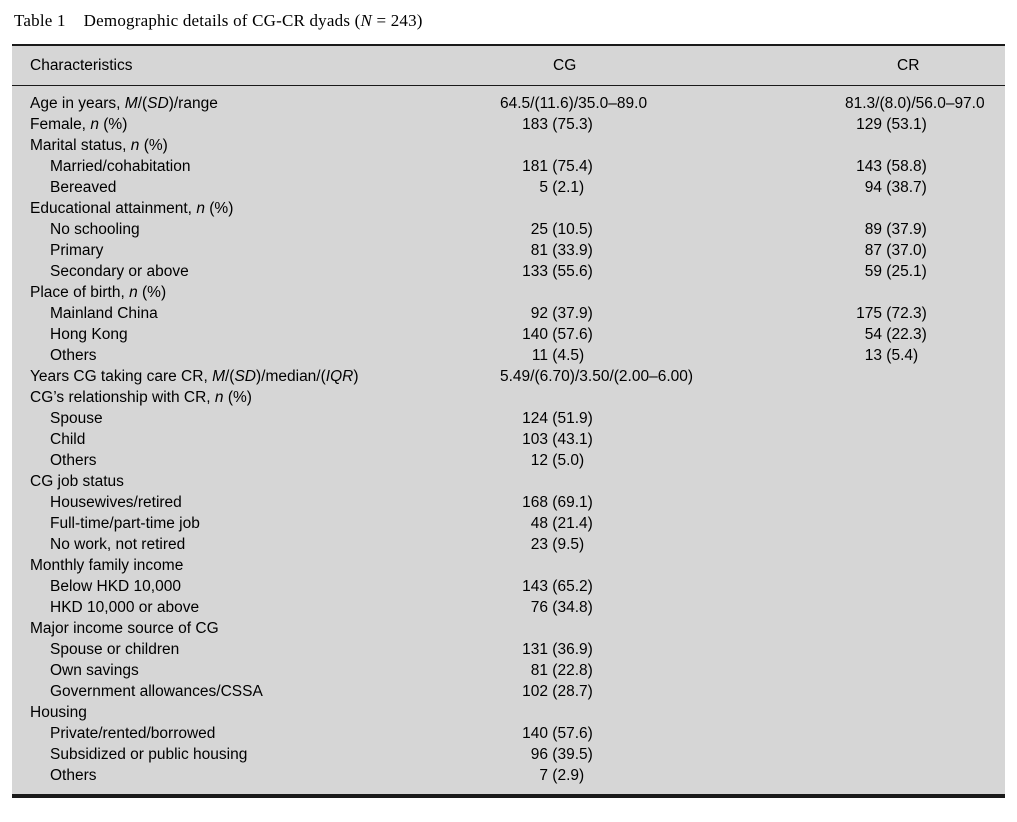  What do you see at coordinates (40, 20) in the screenshot?
I see `table-number: Table 1` at bounding box center [40, 20].